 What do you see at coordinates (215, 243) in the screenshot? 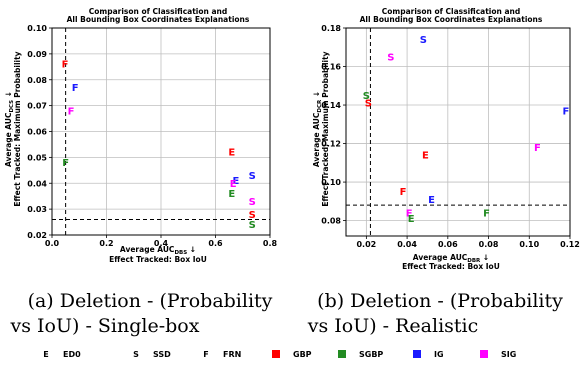
I see `x-tick-label: 0.6` at bounding box center [215, 243].